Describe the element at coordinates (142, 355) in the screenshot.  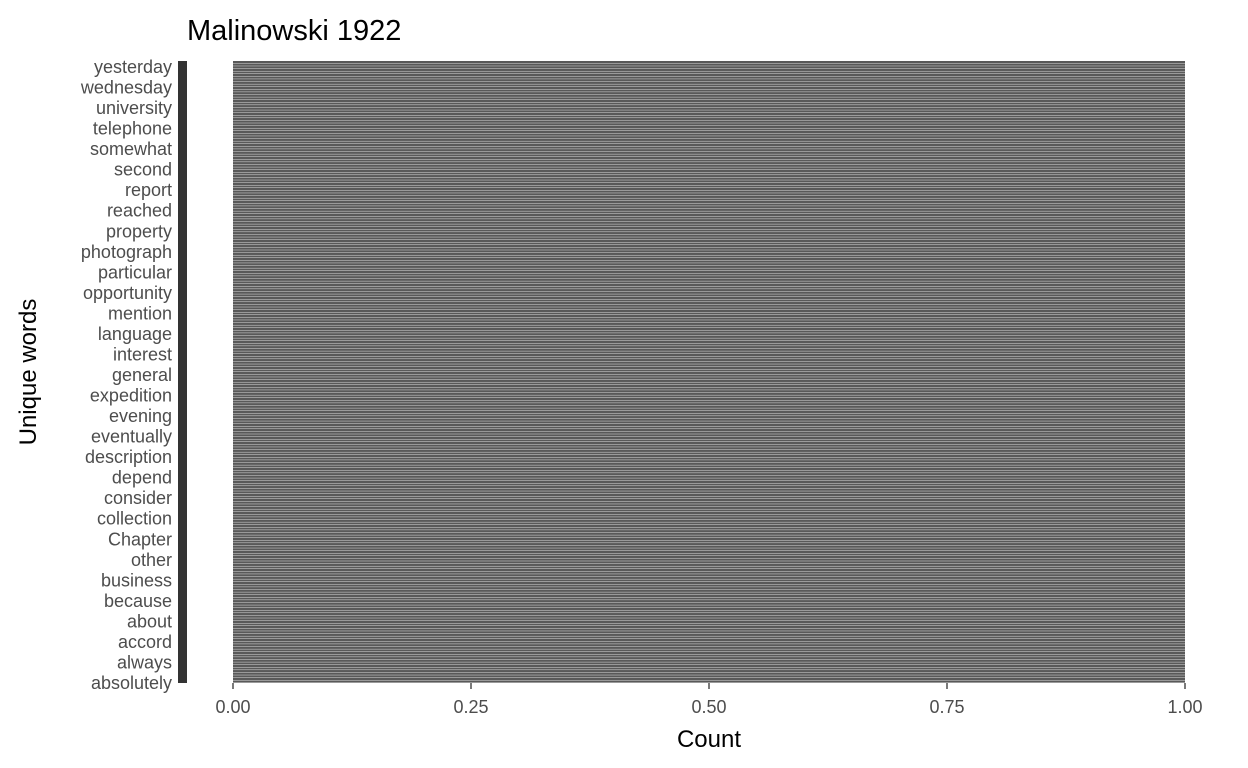
I see `word-tick-label: interest` at that location.